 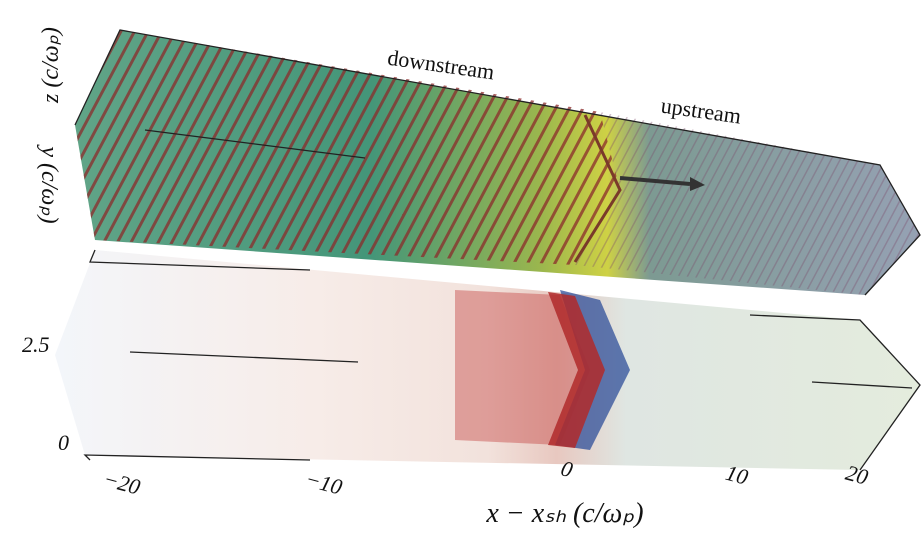 I want to click on y-axis-label: y (c/ωₚ), so click(x=49, y=183).